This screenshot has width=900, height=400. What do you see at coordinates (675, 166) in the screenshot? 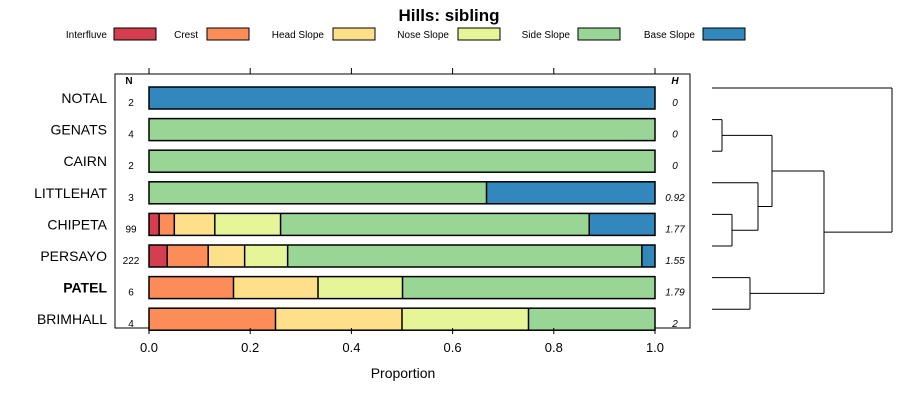
I see `h-value-cairn: 0` at bounding box center [675, 166].